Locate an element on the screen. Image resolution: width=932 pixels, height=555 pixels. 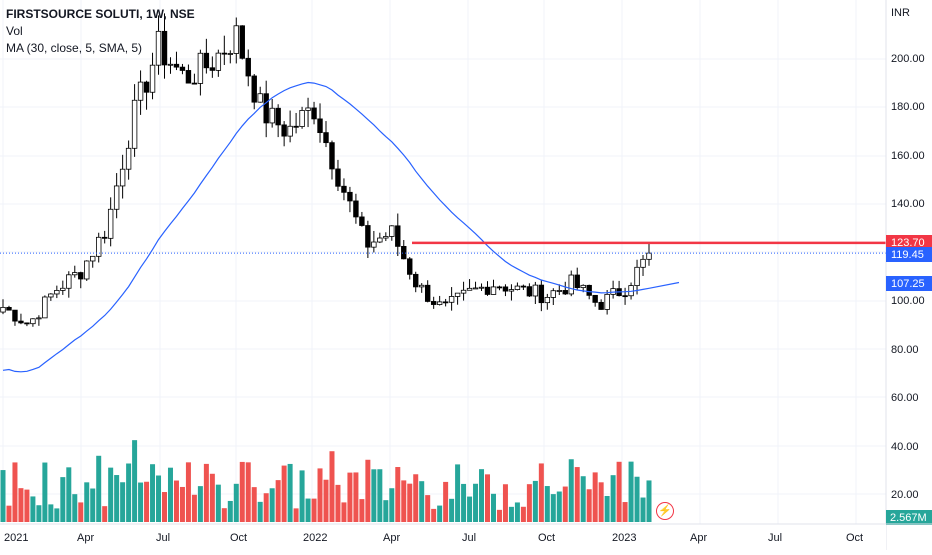
resistance-badge is located at coordinates (909, 242).